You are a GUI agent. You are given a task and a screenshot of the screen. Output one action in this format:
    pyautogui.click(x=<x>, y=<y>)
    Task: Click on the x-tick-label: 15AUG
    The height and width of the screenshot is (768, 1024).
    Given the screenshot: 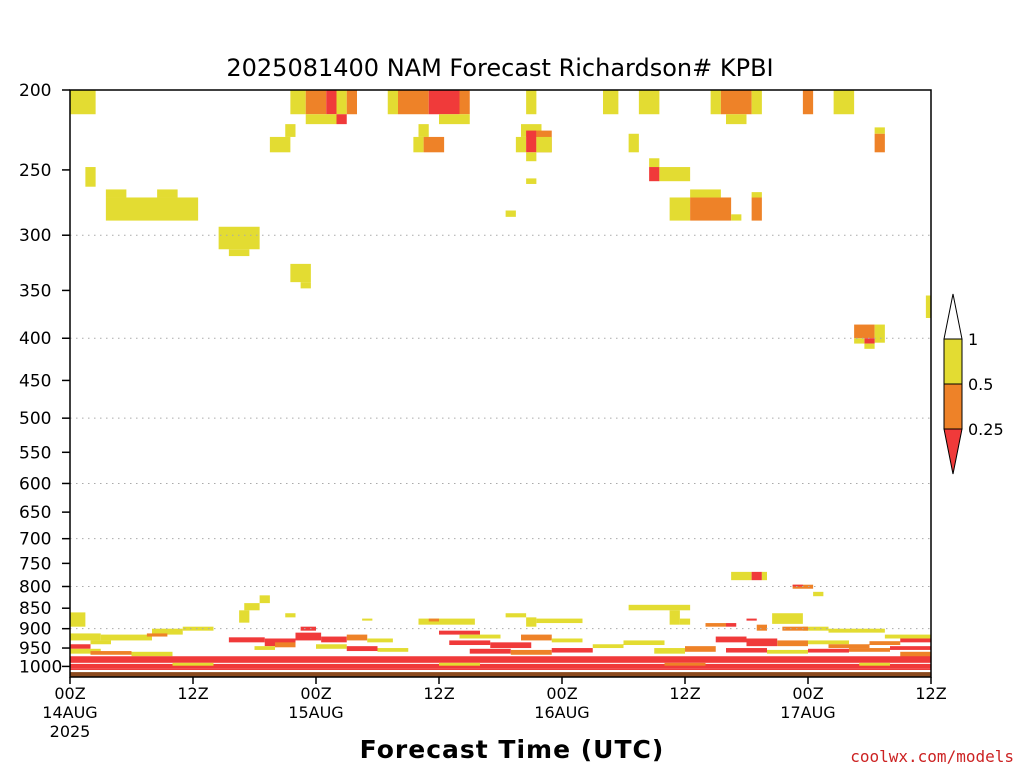 What is the action you would take?
    pyautogui.click(x=315, y=712)
    